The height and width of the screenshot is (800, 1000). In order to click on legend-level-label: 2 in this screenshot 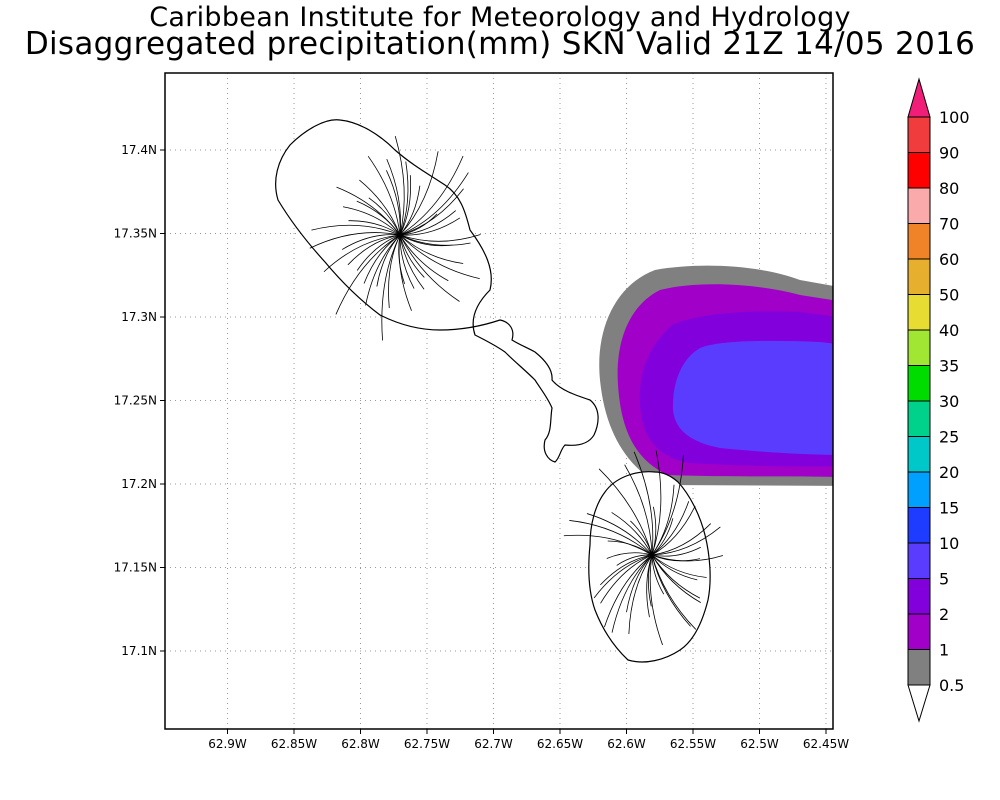, I will do `click(944, 614)`.